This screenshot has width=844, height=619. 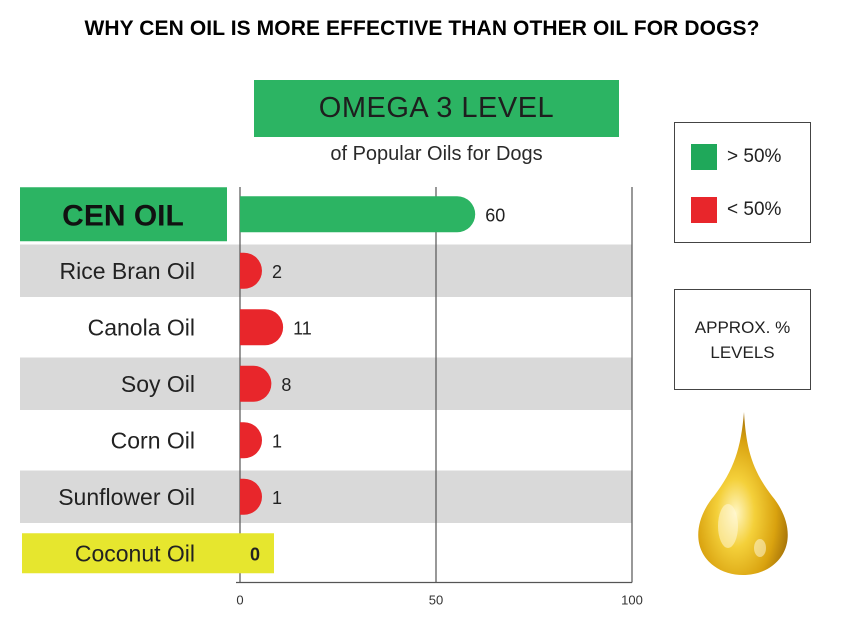 What do you see at coordinates (743, 493) in the screenshot?
I see `oil-drop-icon` at bounding box center [743, 493].